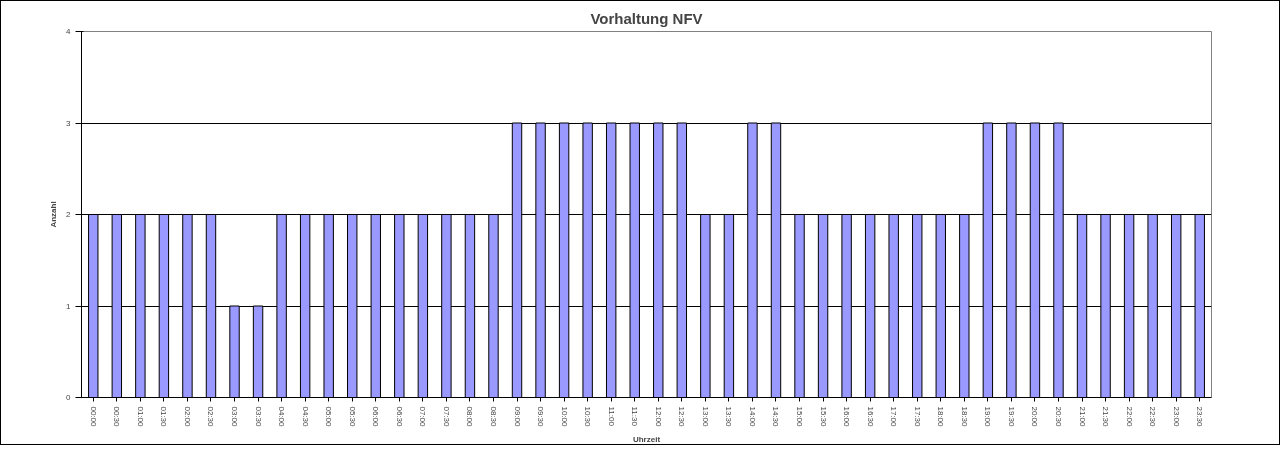 Image resolution: width=1286 pixels, height=451 pixels. I want to click on x-tick-label: 20:30, so click(1058, 417).